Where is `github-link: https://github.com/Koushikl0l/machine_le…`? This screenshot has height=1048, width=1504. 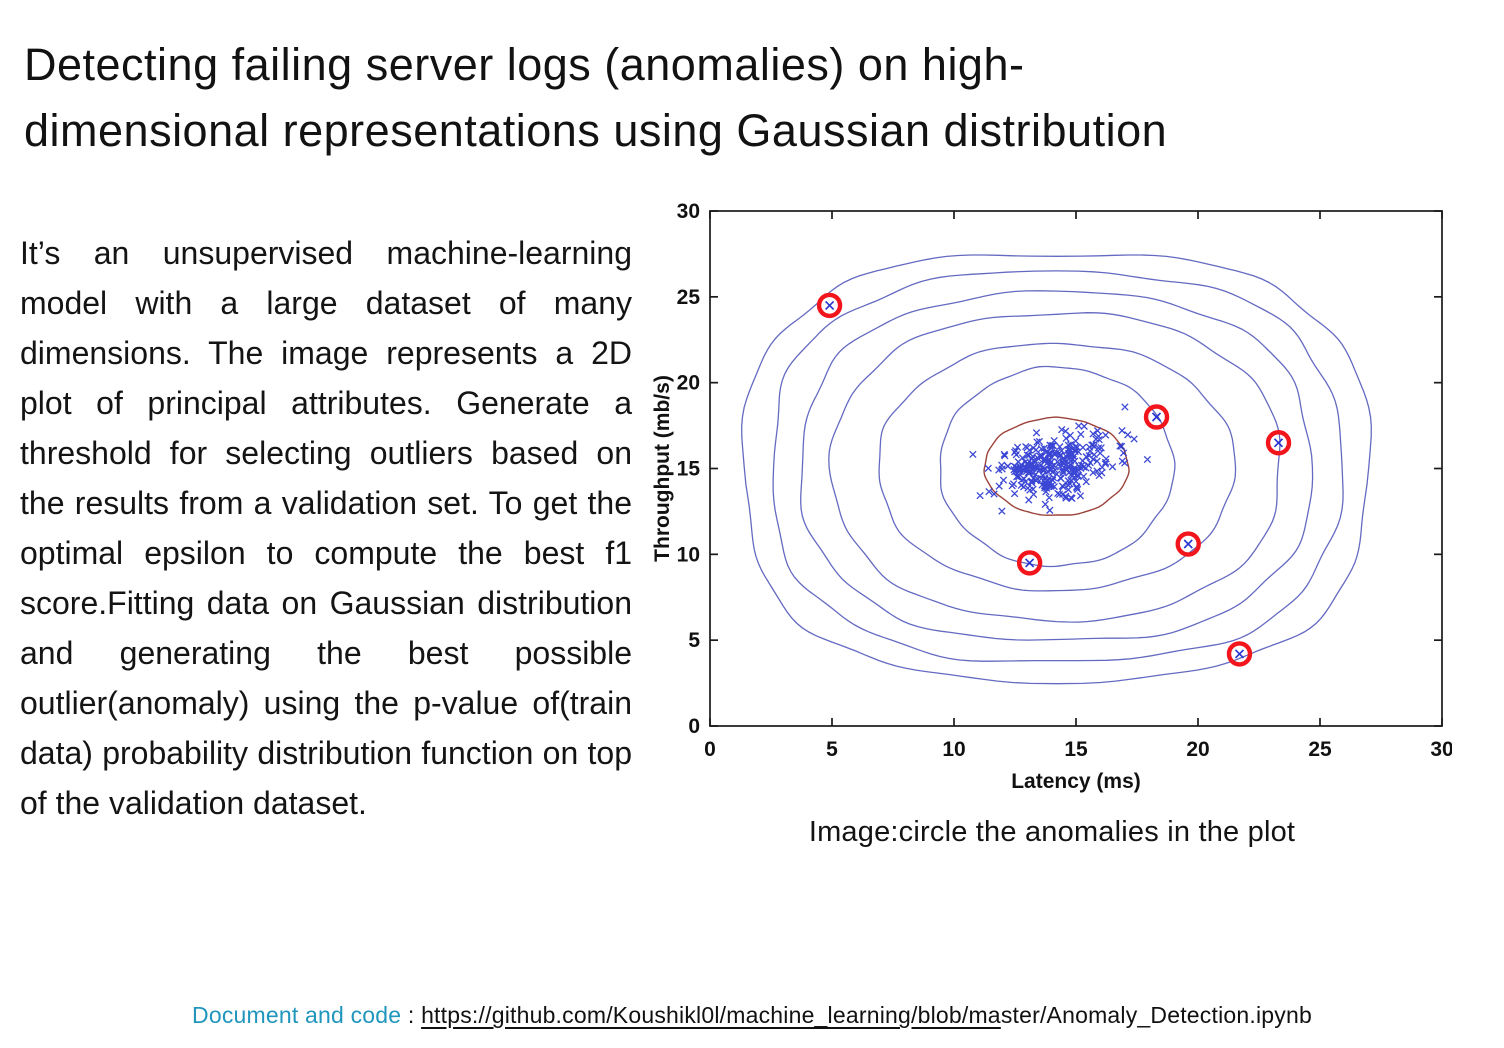 github-link: https://github.com/Koushikl0l/machine_le… is located at coordinates (866, 1015).